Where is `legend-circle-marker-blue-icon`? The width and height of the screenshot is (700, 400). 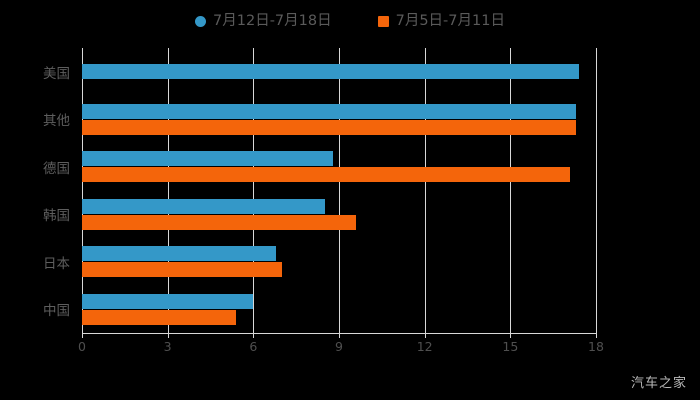
legend-circle-marker-blue-icon is located at coordinates (201, 21).